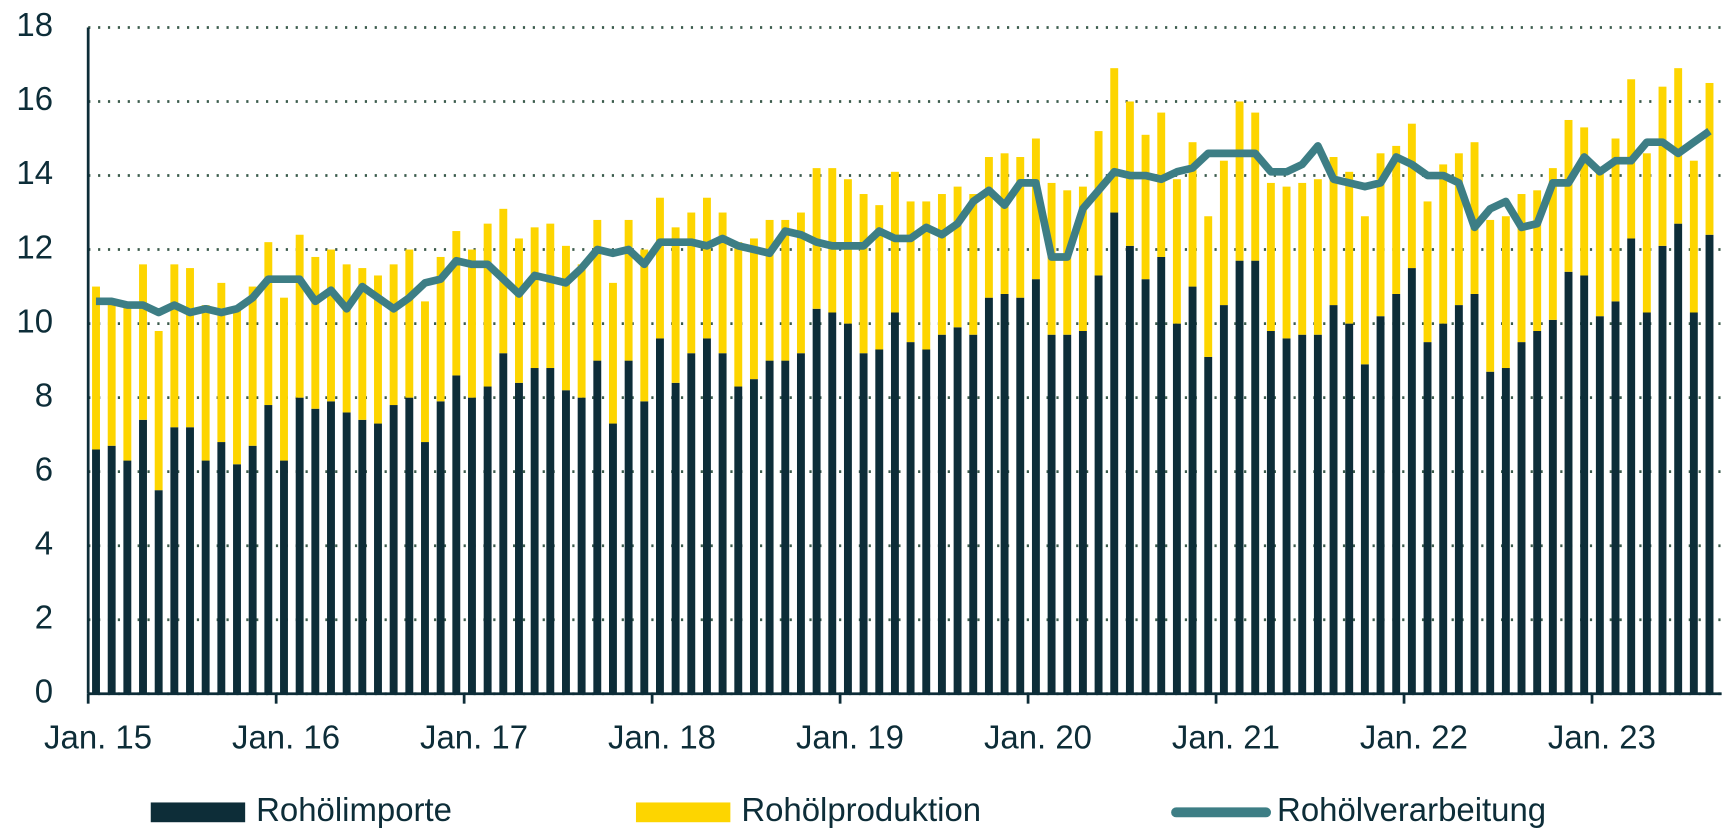  I want to click on y-tick-label: 14, so click(34, 172).